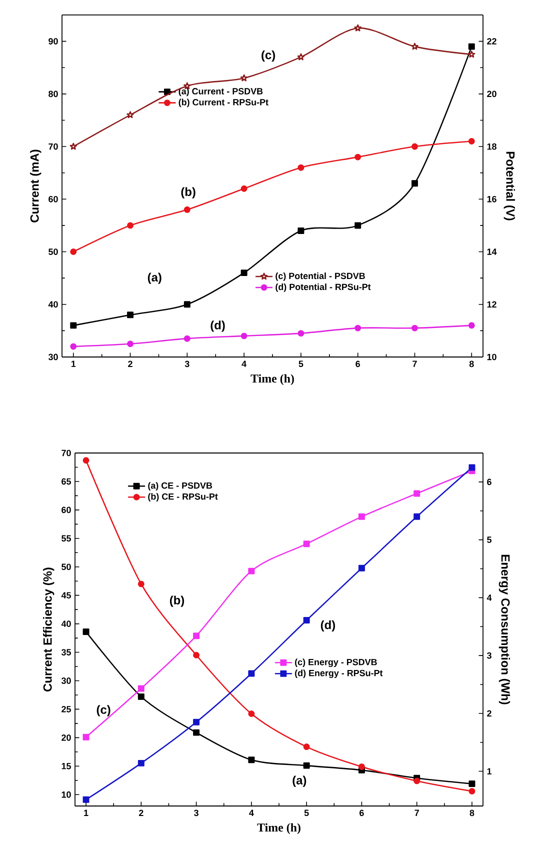 The width and height of the screenshot is (533, 850). Describe the element at coordinates (491, 41) in the screenshot. I see `y2-tick-label: 22` at that location.